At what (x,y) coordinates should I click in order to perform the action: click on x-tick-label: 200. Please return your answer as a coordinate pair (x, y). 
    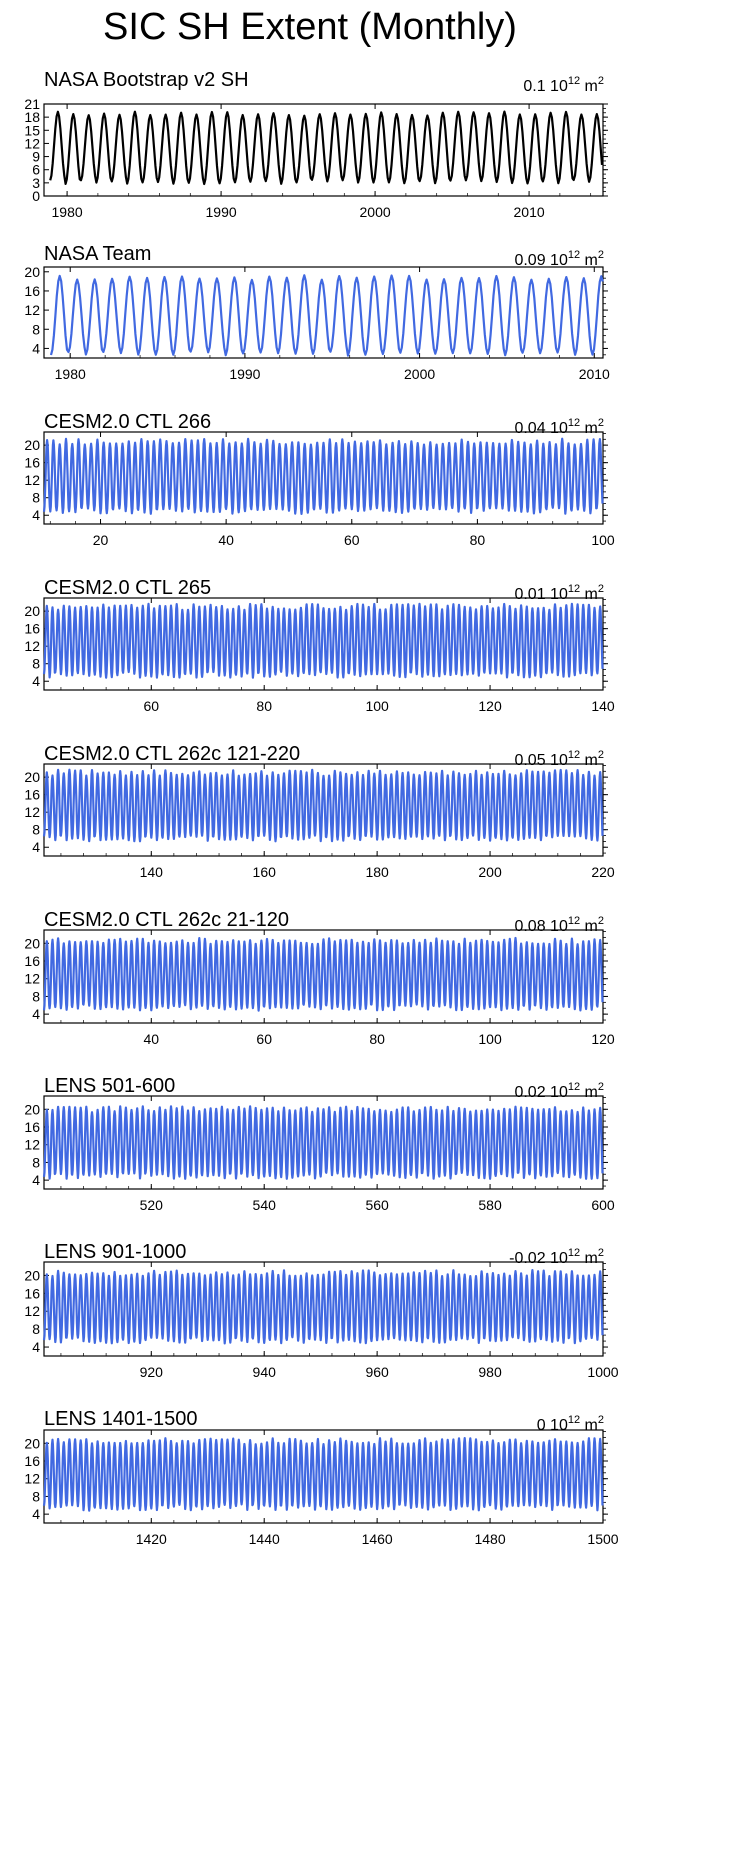
    Looking at the image, I should click on (490, 872).